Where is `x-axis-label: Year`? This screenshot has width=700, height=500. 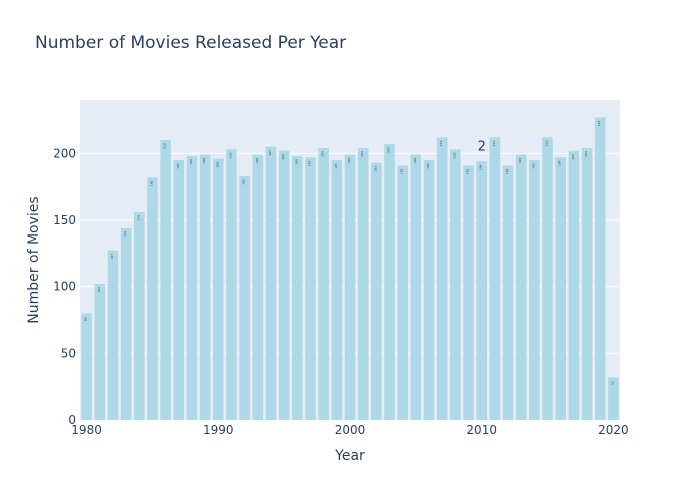 x-axis-label: Year is located at coordinates (349, 456).